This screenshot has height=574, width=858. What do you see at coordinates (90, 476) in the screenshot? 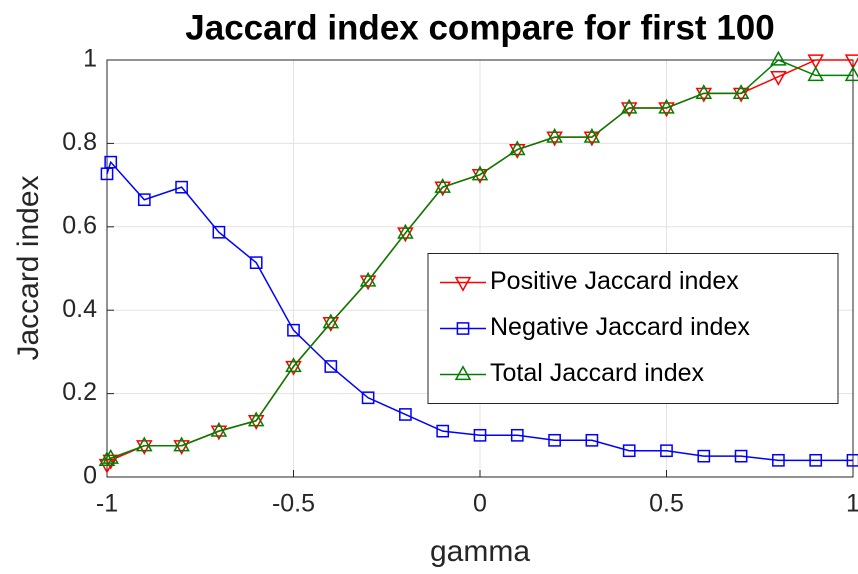
I see `y-tick-label: 0` at bounding box center [90, 476].